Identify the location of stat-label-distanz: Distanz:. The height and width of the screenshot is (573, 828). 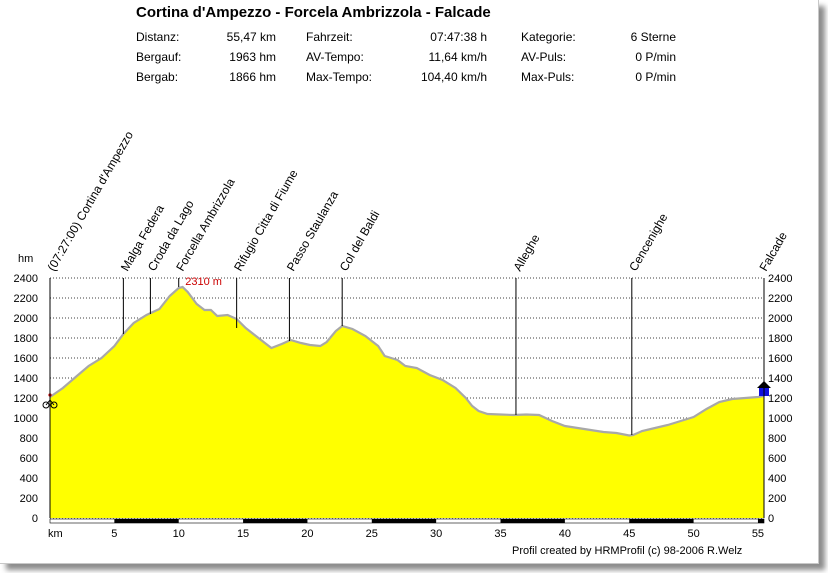
(158, 37).